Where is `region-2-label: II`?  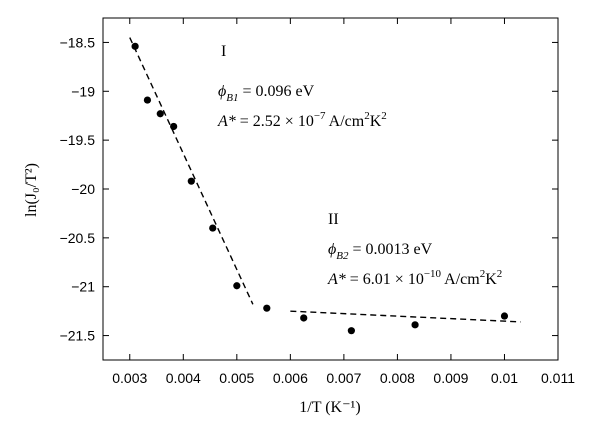 region-2-label: II is located at coordinates (333, 219).